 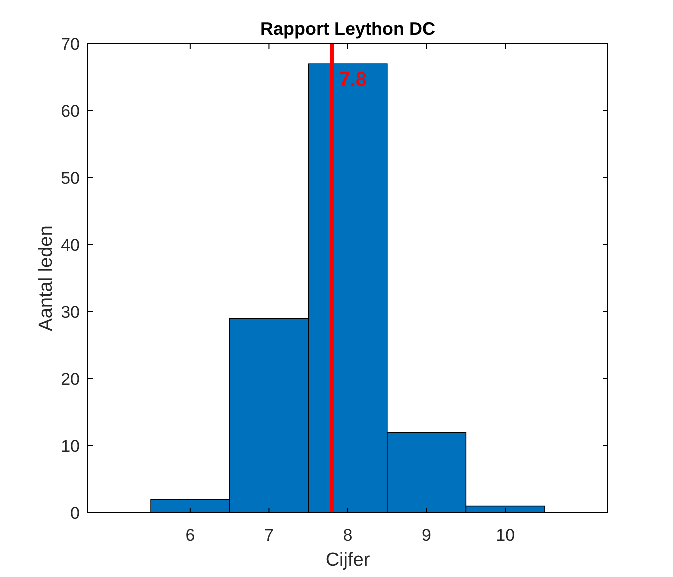 I want to click on x-tick-label: 10, so click(x=506, y=535).